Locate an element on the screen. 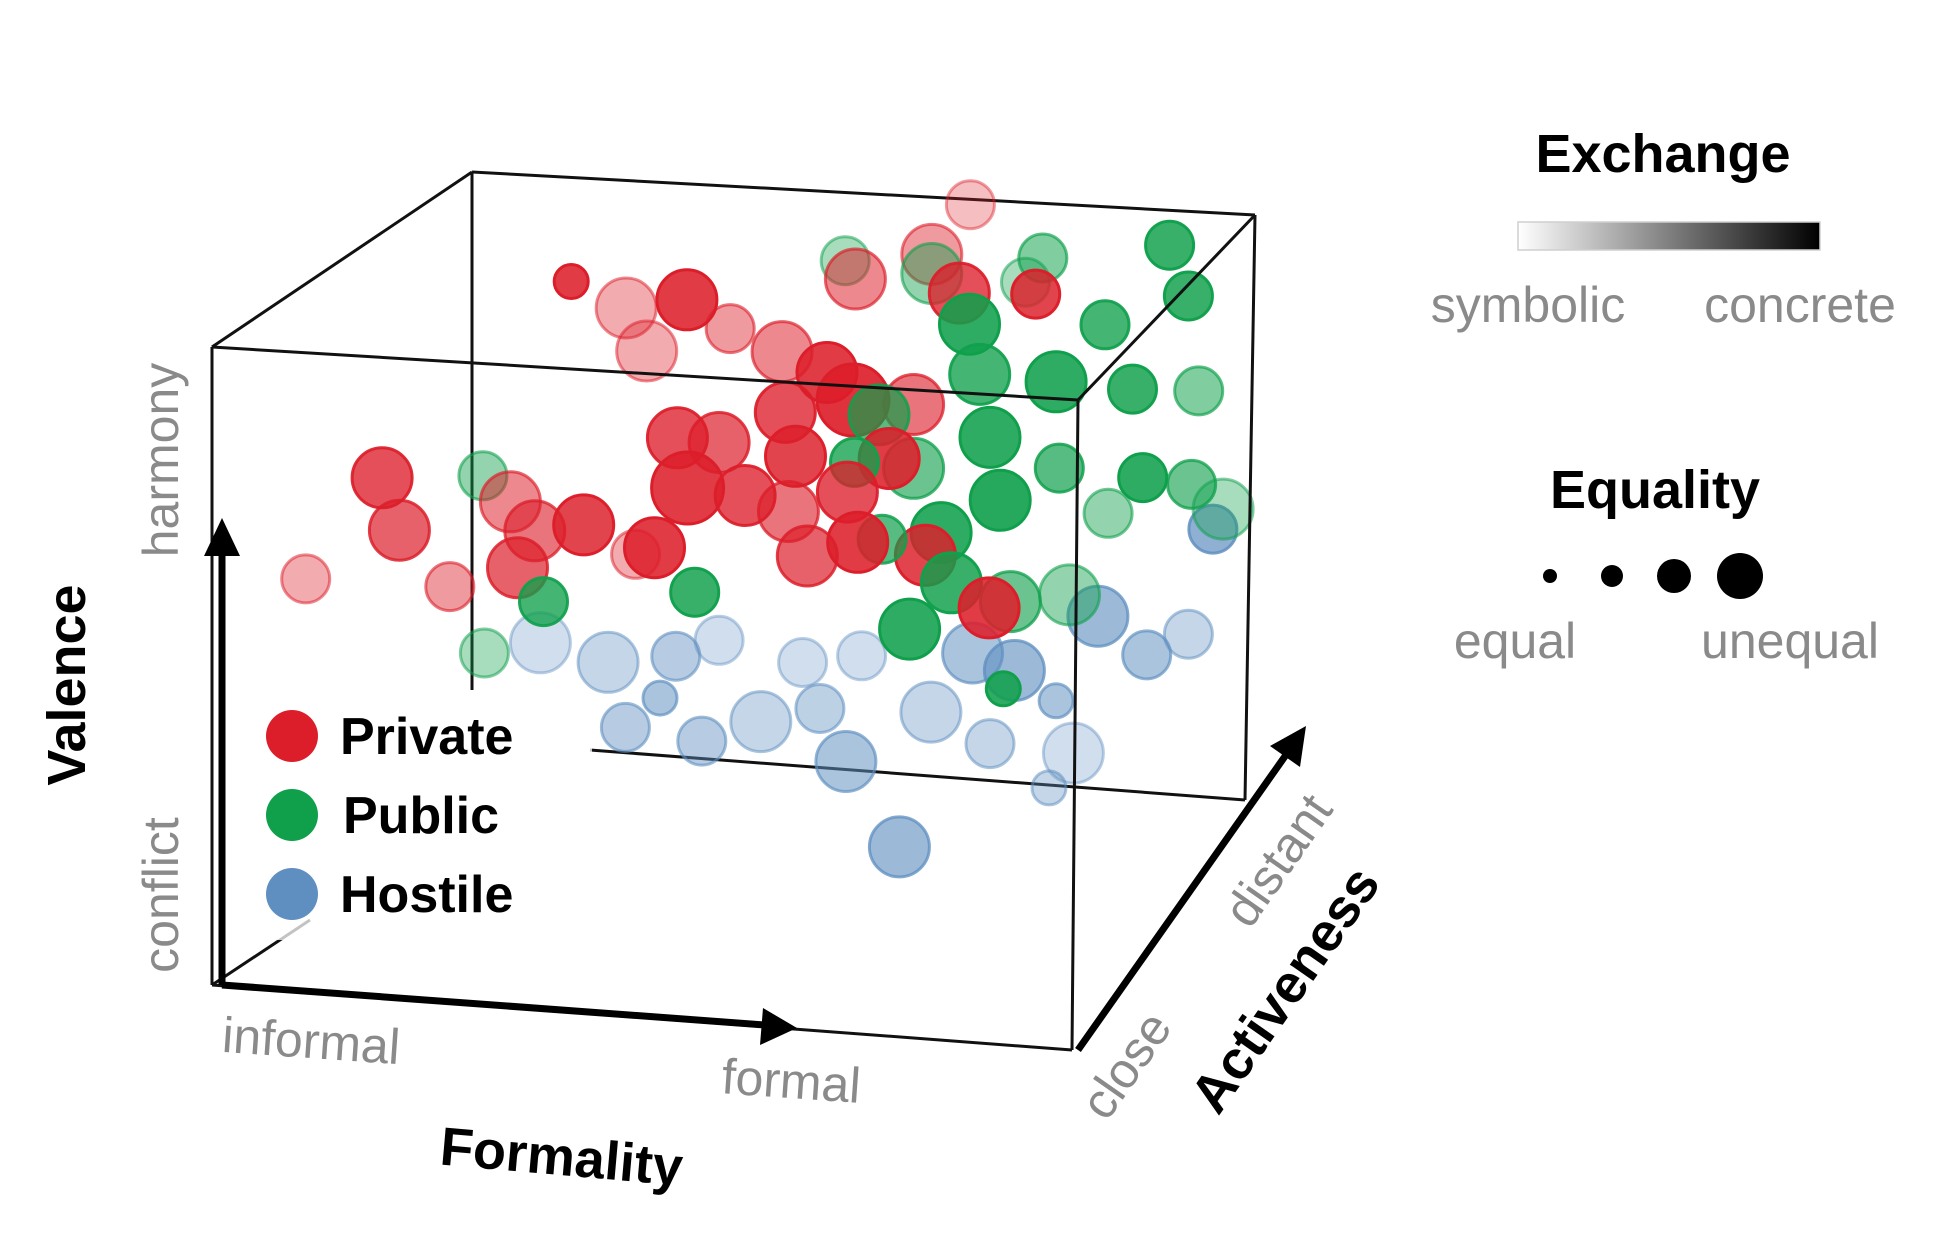 The height and width of the screenshot is (1260, 1944). exchange-high-label: concrete is located at coordinates (1800, 305).